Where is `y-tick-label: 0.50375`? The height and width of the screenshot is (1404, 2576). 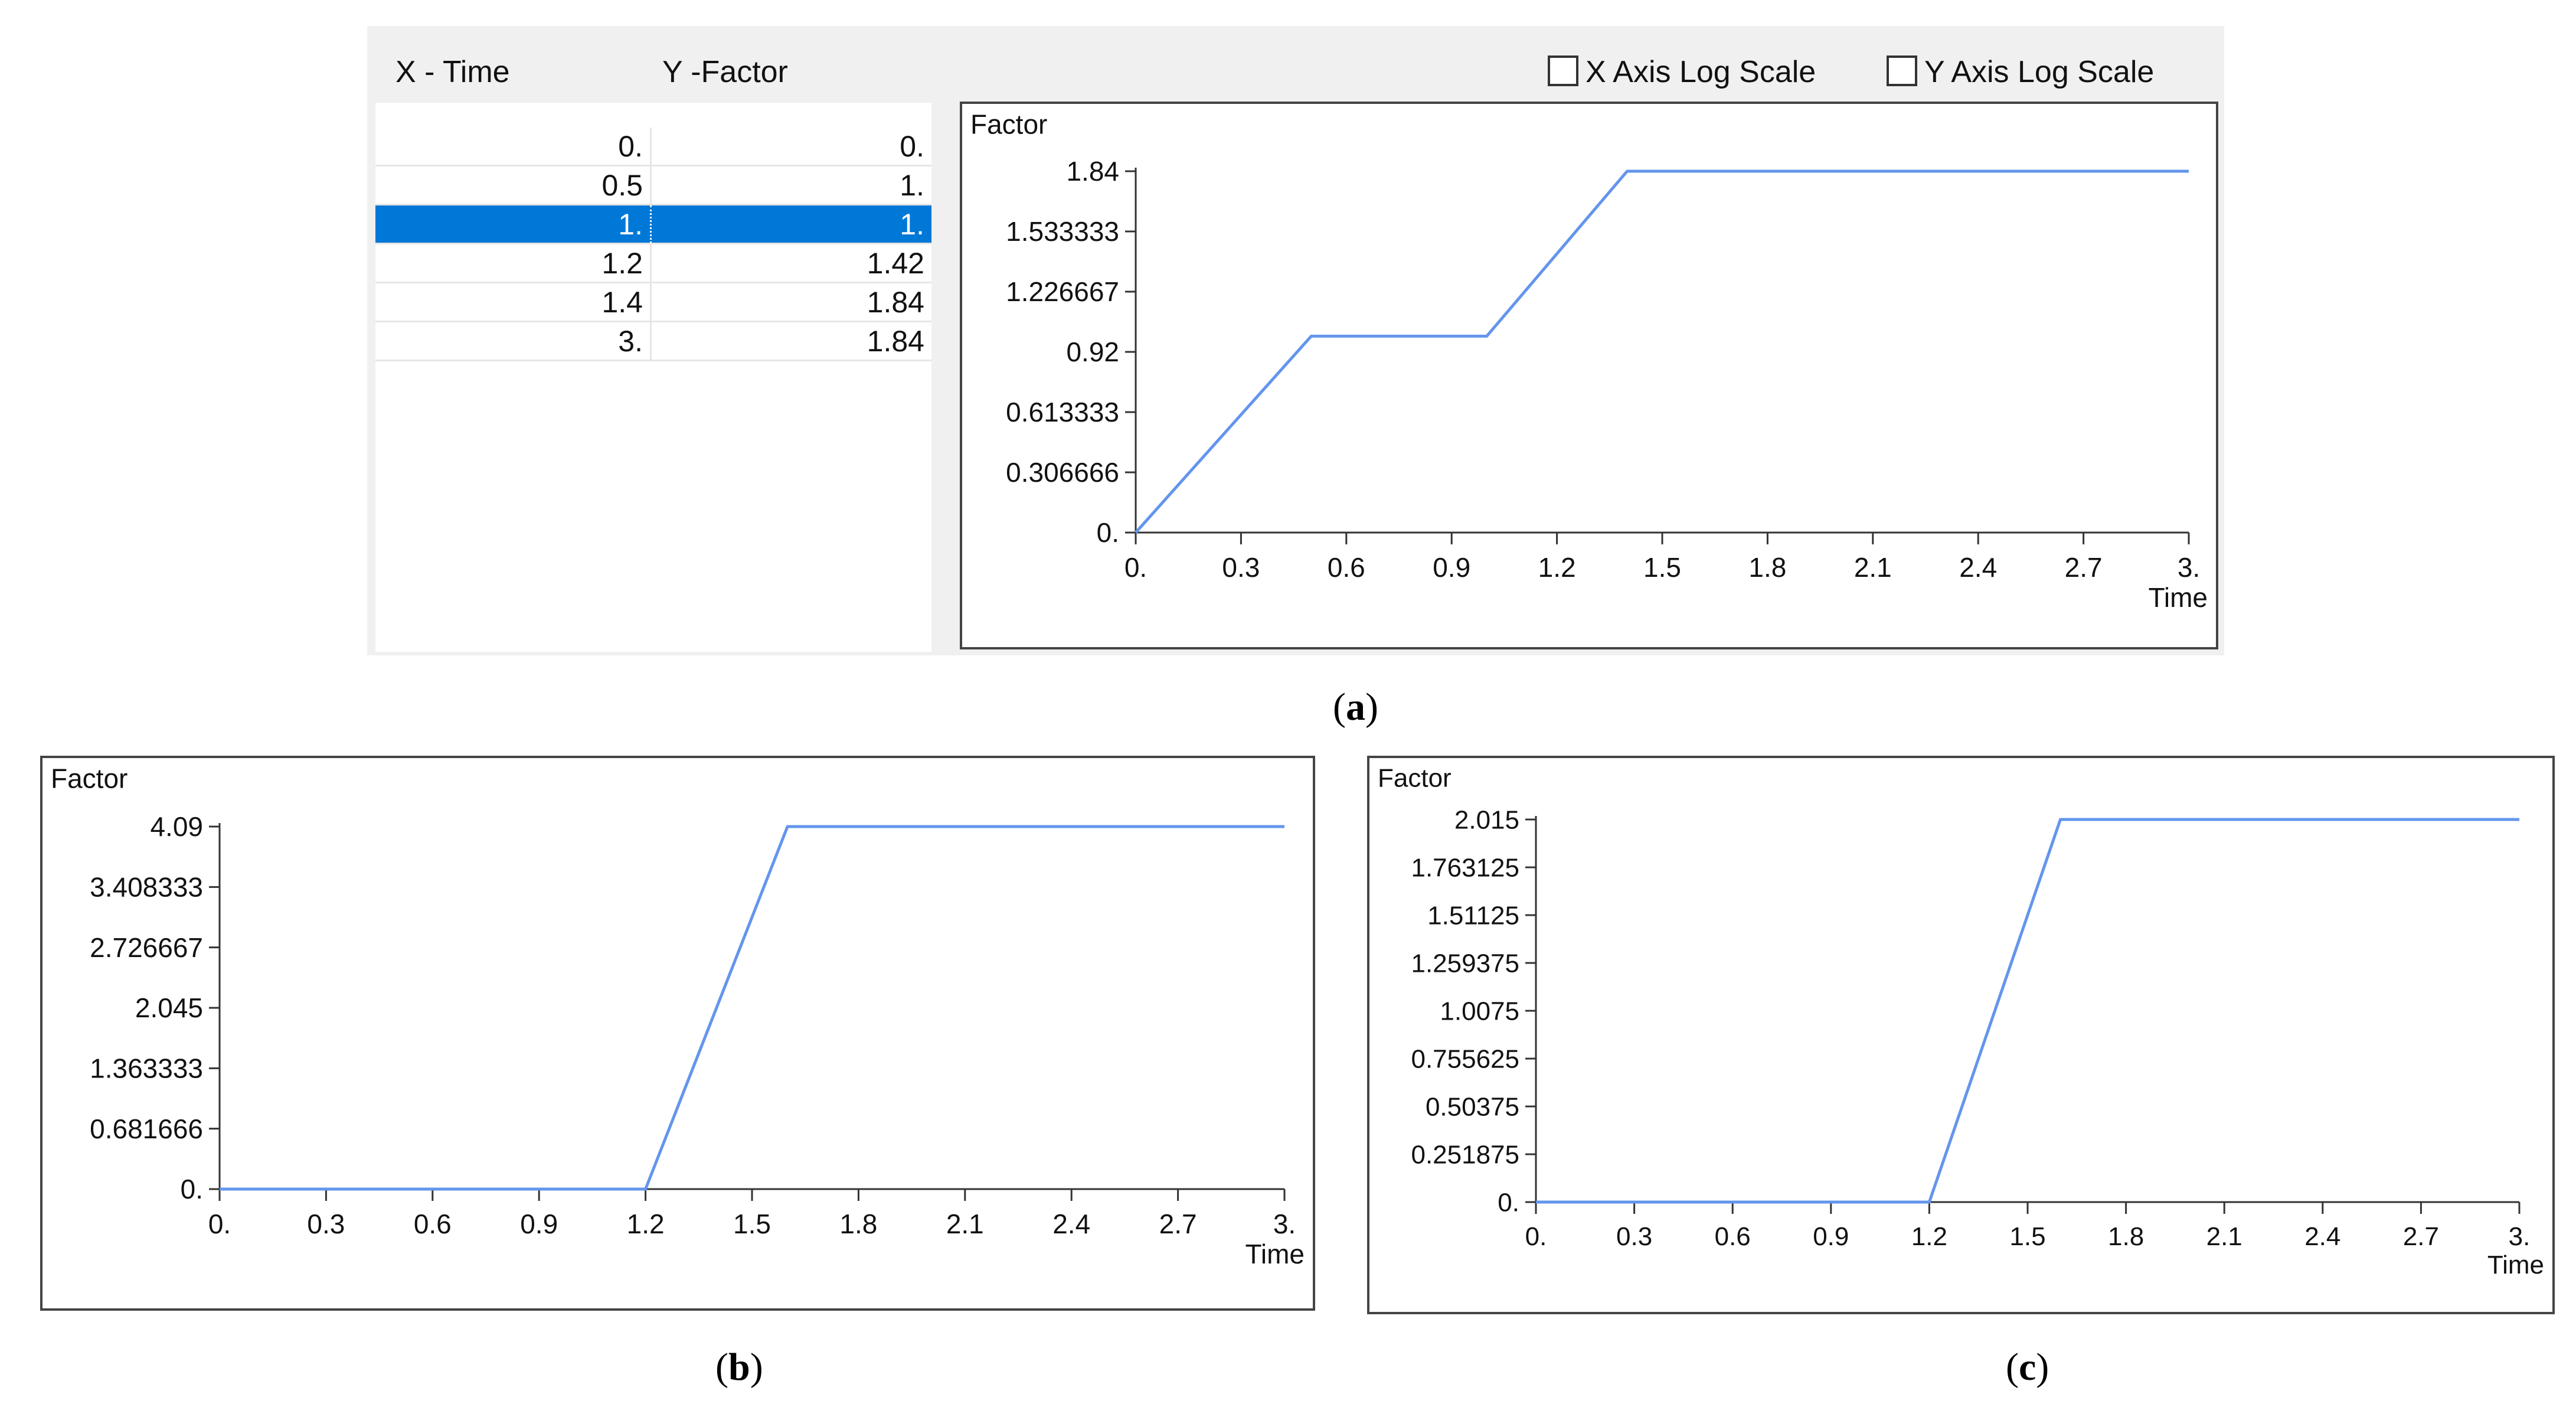
y-tick-label: 0.50375 is located at coordinates (1472, 1106).